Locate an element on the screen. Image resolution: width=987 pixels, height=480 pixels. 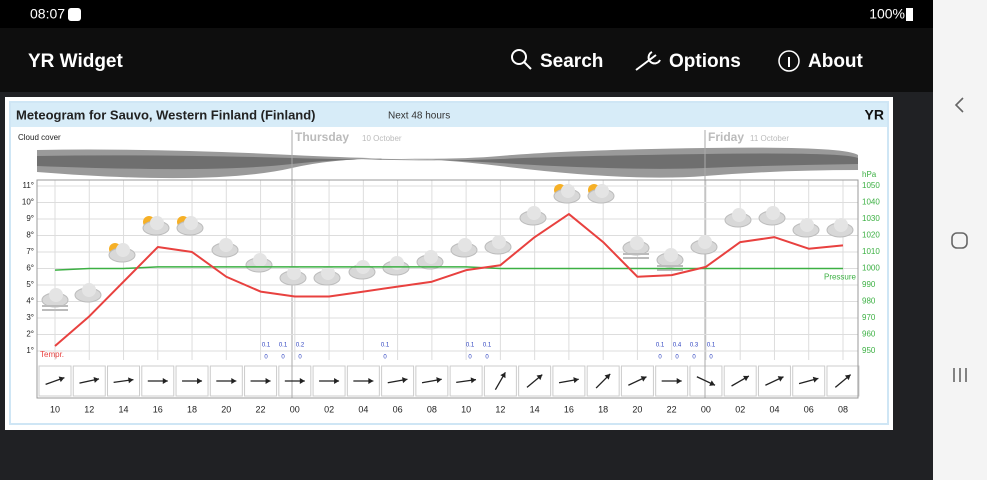
nav-recents is located at coordinates (960, 375).